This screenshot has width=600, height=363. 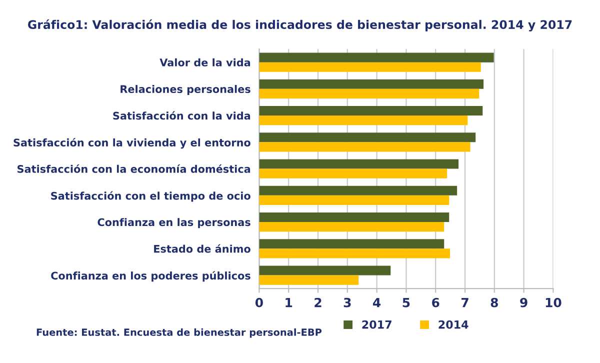 What do you see at coordinates (289, 303) in the screenshot?
I see `x-tick-label: 1` at bounding box center [289, 303].